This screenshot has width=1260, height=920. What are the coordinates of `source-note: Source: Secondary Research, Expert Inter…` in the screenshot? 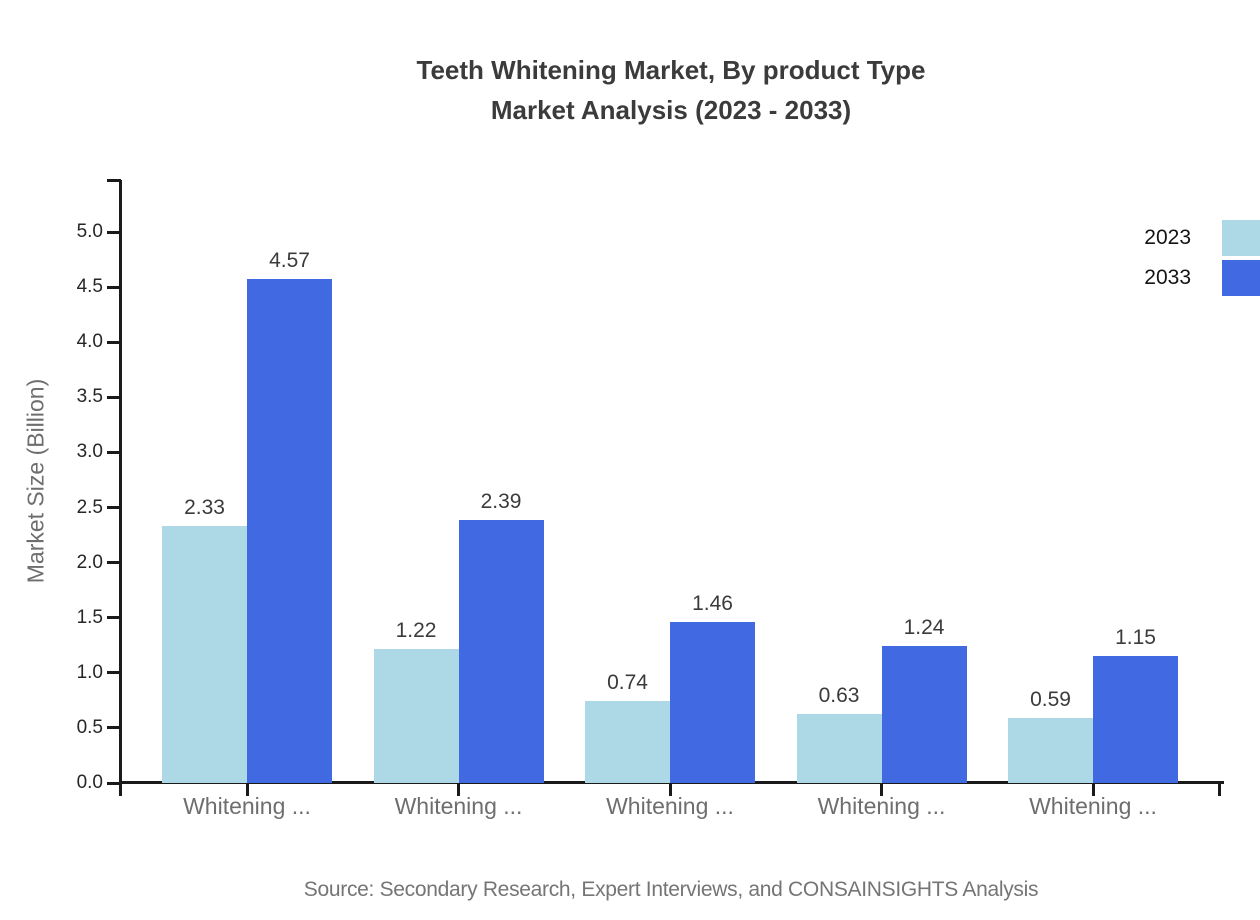 It's located at (671, 889).